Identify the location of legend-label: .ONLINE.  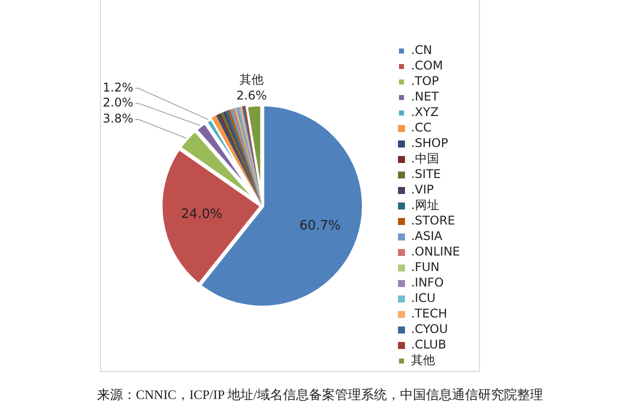
(435, 251).